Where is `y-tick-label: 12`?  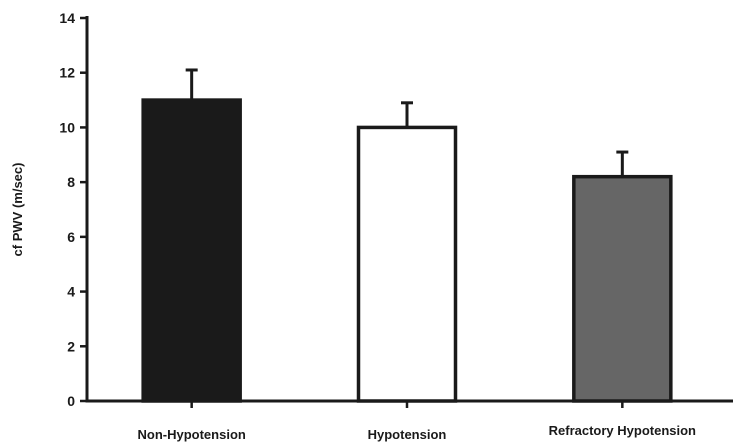
y-tick-label: 12 is located at coordinates (67, 73).